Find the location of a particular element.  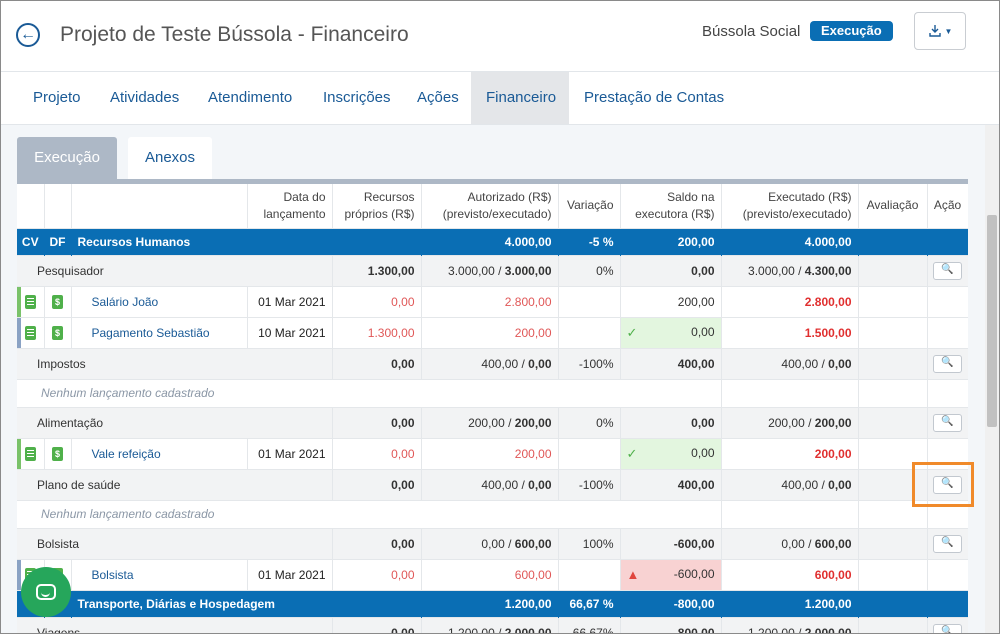

category-exec-prev: 3.000,00 is located at coordinates (771, 270).